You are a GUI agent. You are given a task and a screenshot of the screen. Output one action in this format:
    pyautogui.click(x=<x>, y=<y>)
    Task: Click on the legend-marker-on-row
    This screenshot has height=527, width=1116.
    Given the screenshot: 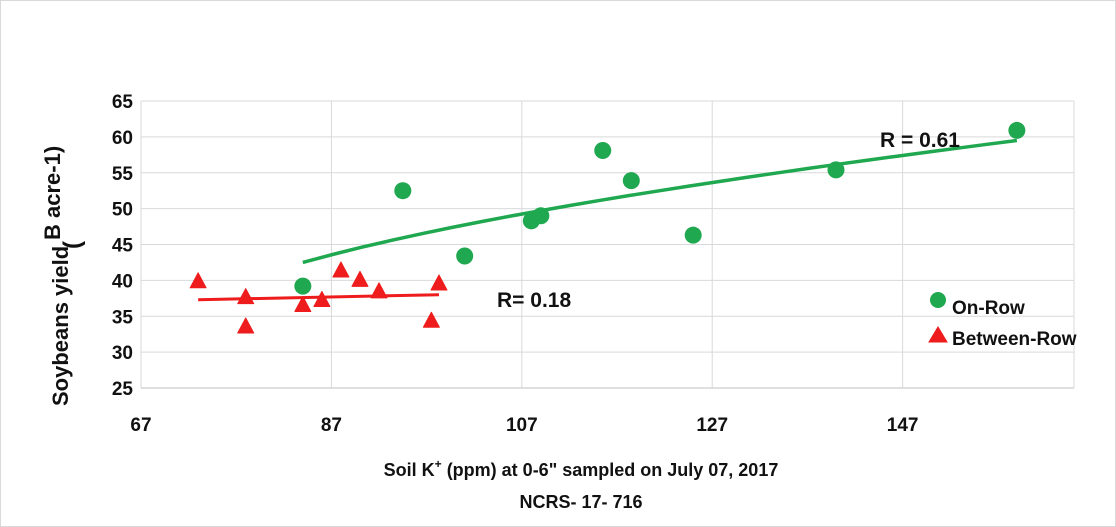 What is the action you would take?
    pyautogui.click(x=938, y=300)
    